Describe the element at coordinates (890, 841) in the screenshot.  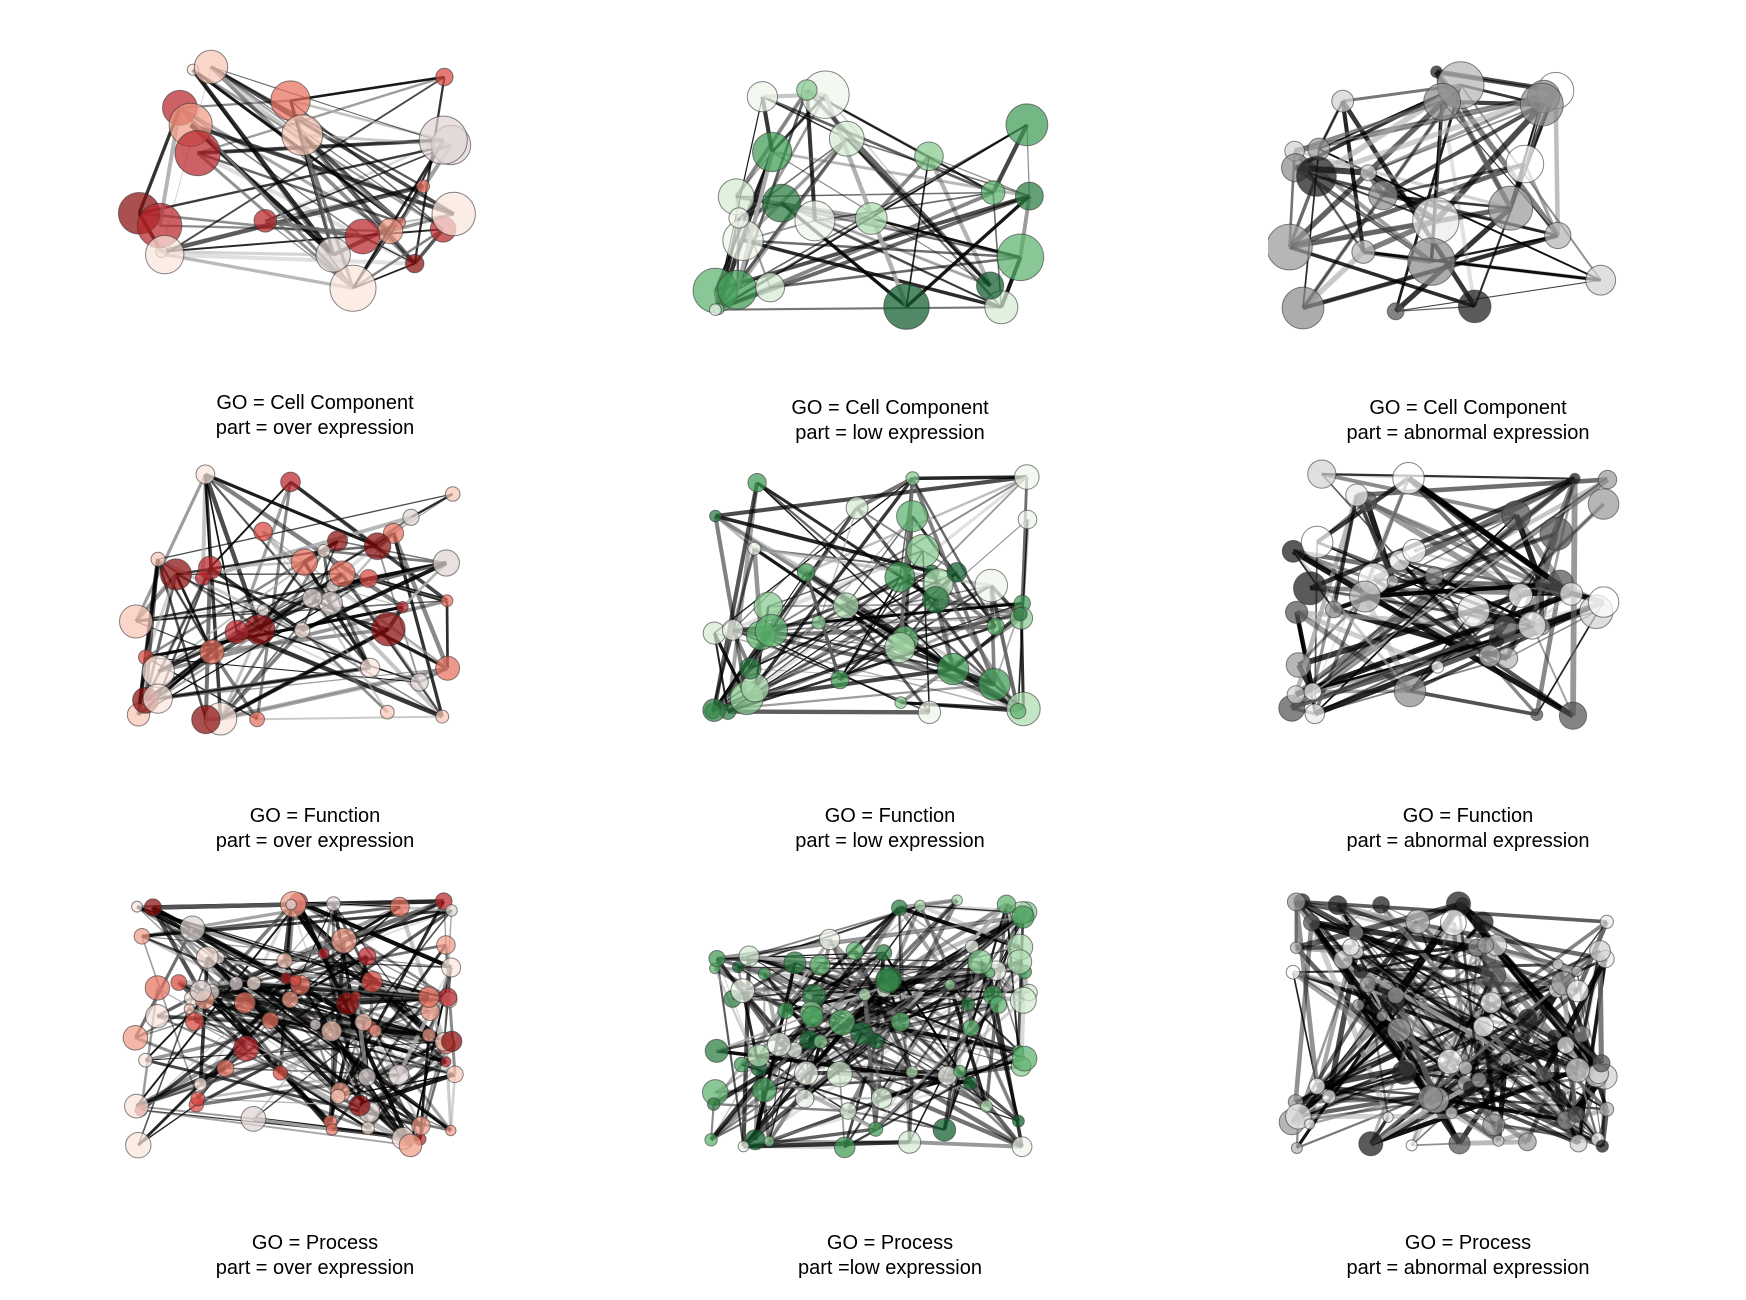
I see `caption-part: part = low expression` at that location.